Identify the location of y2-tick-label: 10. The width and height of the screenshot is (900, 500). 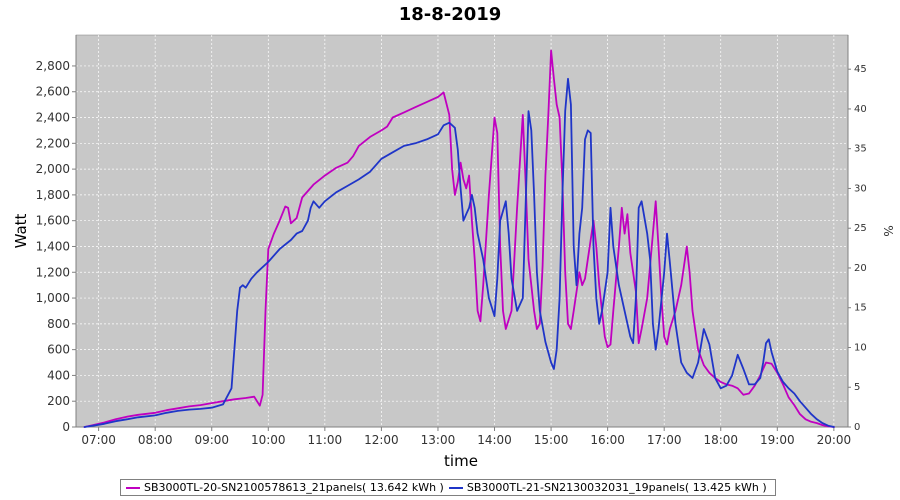
(860, 347).